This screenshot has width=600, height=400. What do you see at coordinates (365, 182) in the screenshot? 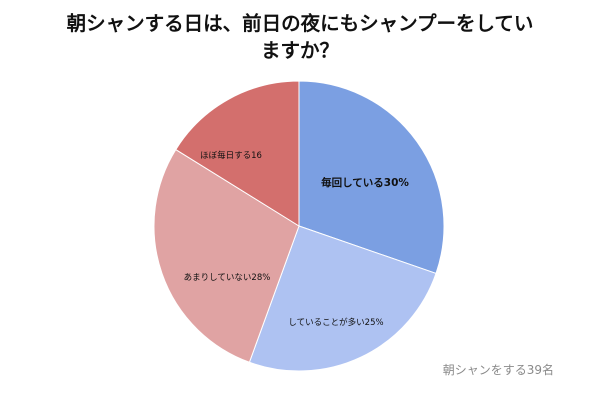
I see `slice-always-label: 毎回している30%` at bounding box center [365, 182].